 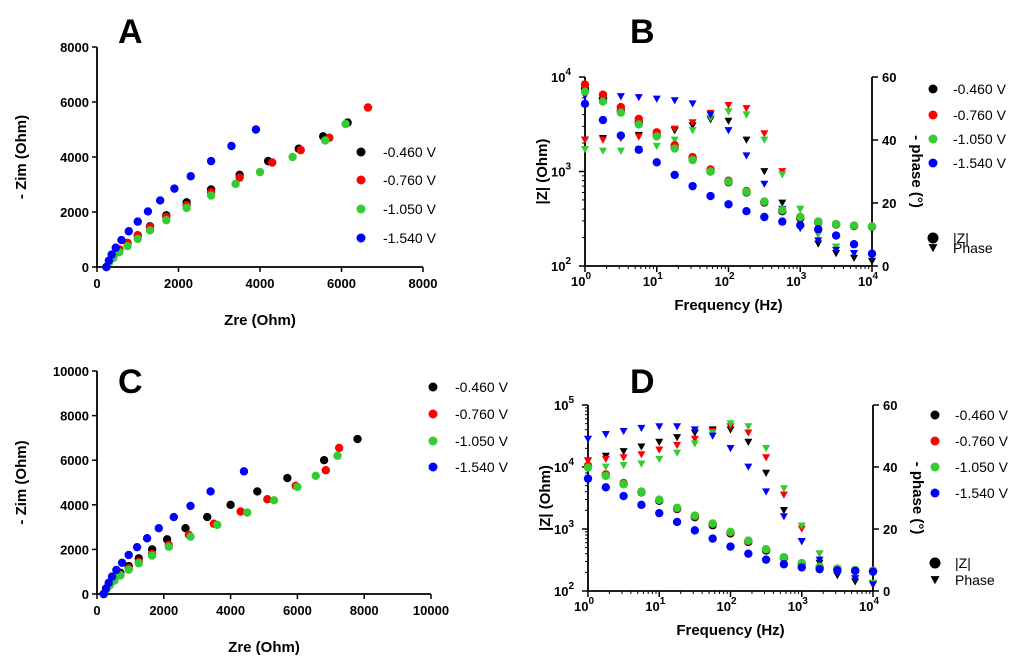 I want to click on y-tick-label: 10², so click(x=561, y=265).